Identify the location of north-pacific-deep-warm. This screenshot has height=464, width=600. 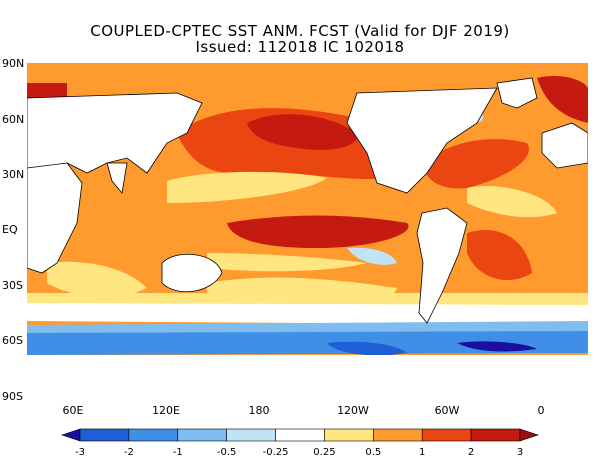
(302, 132).